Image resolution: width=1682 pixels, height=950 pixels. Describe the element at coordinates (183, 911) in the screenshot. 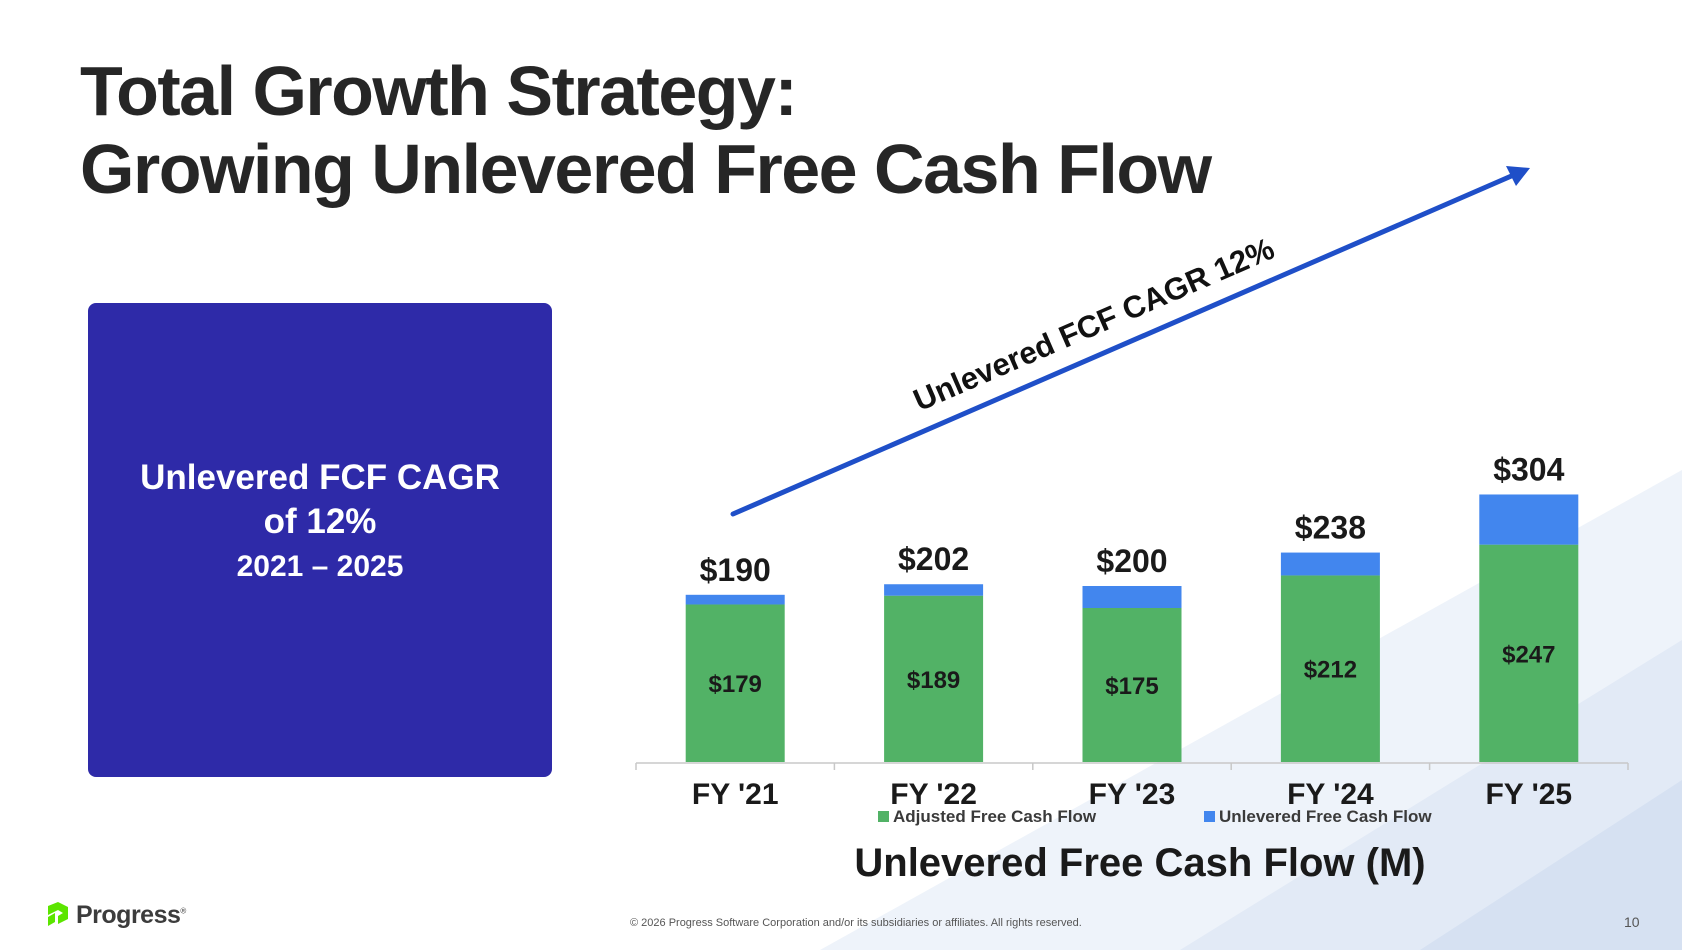

I see `registered-mark: ®` at that location.